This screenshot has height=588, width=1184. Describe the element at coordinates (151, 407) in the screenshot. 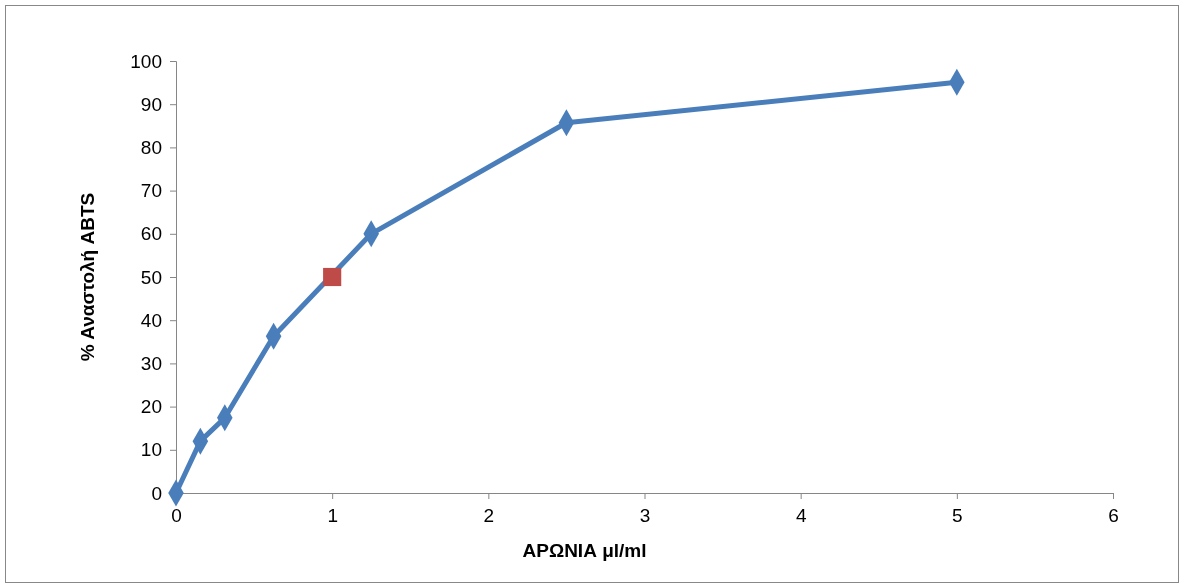

I see `y-tick-label: 20` at that location.